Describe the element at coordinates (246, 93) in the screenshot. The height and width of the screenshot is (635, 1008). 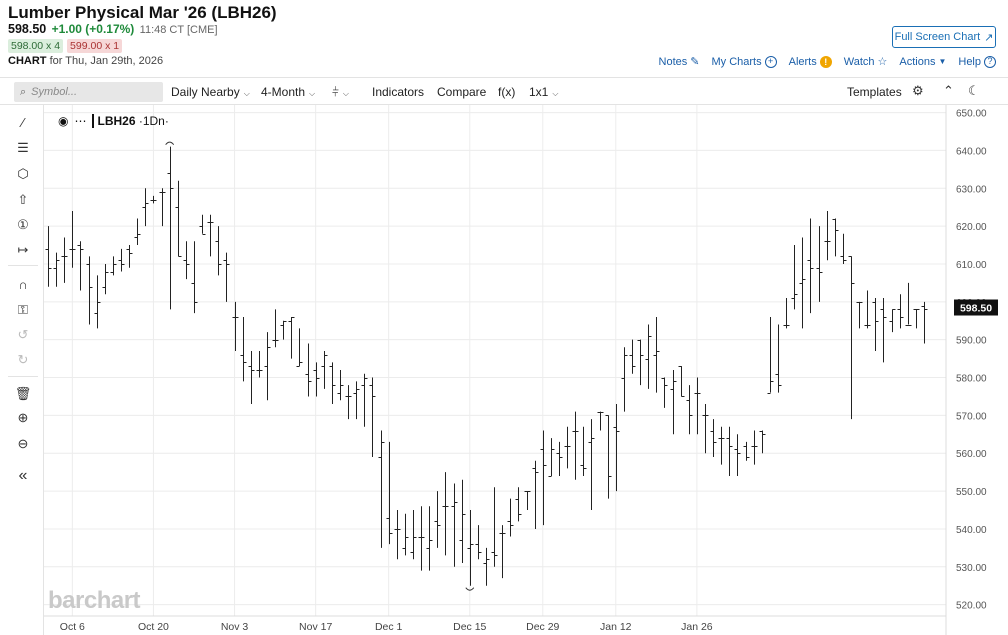
I see `chevron-down-icon: ⌵` at that location.